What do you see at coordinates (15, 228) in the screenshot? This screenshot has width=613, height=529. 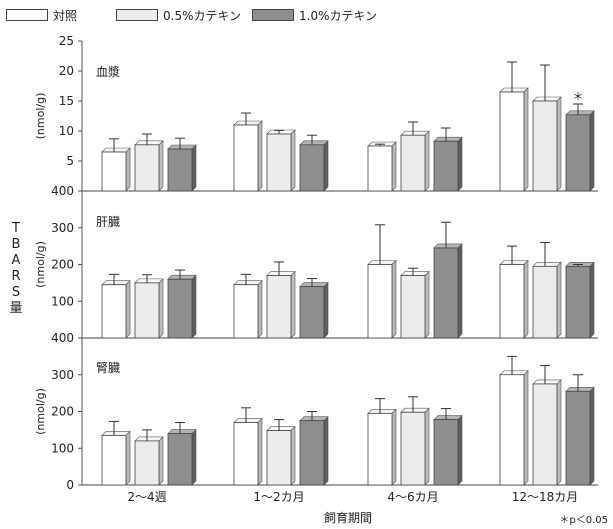 I see `y-axis-title-char: T` at bounding box center [15, 228].